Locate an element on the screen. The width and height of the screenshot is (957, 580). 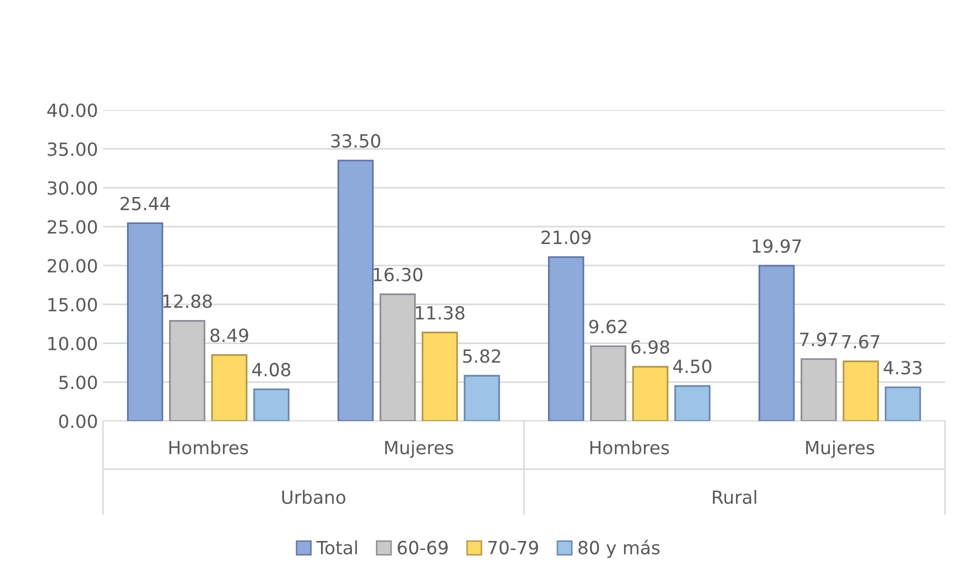
legend-label: 60-69 is located at coordinates (423, 547).